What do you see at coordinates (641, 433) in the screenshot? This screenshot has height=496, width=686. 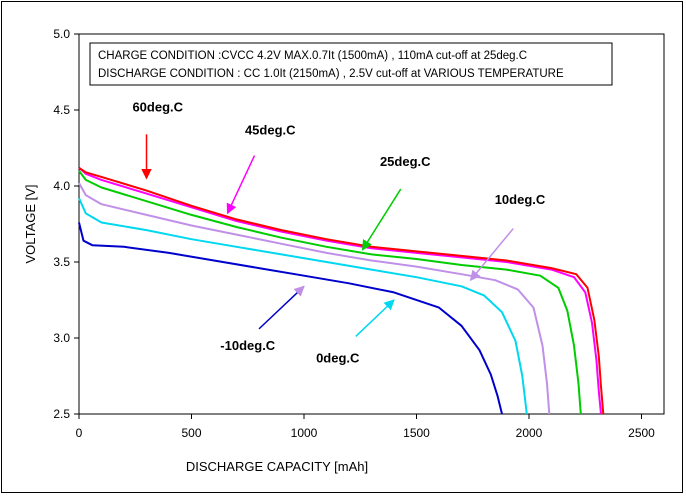 I see `x-tick-label: 2500` at bounding box center [641, 433].